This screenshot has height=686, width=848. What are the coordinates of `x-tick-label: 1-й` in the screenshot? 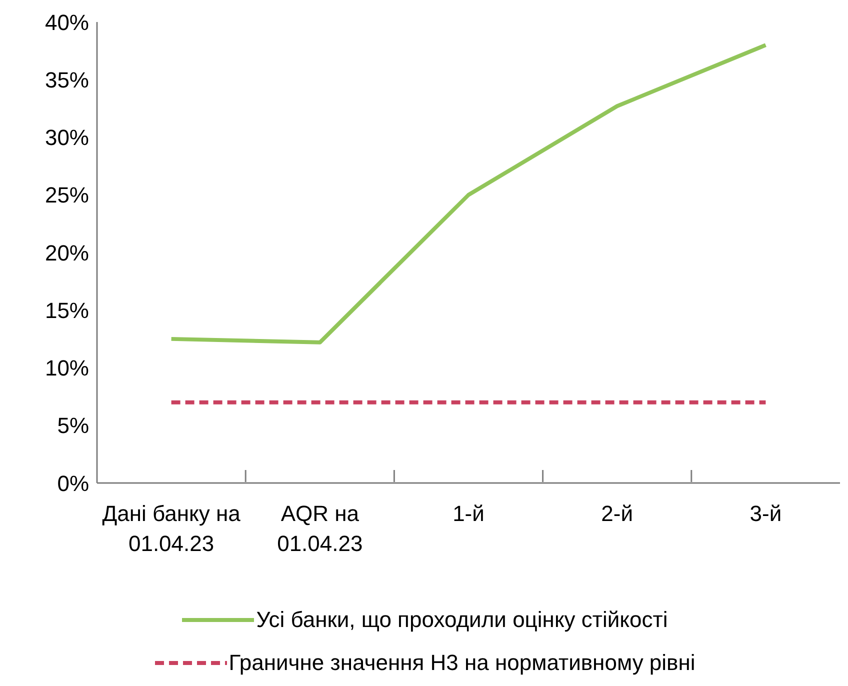 It's located at (468, 513).